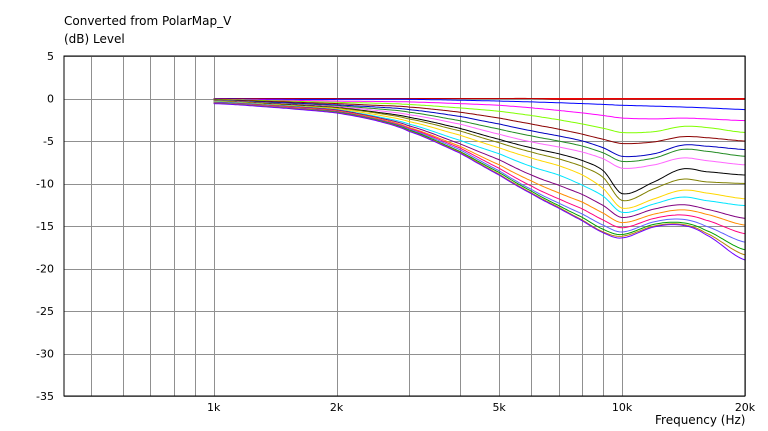  I want to click on y-tick-label: -30, so click(45, 354).